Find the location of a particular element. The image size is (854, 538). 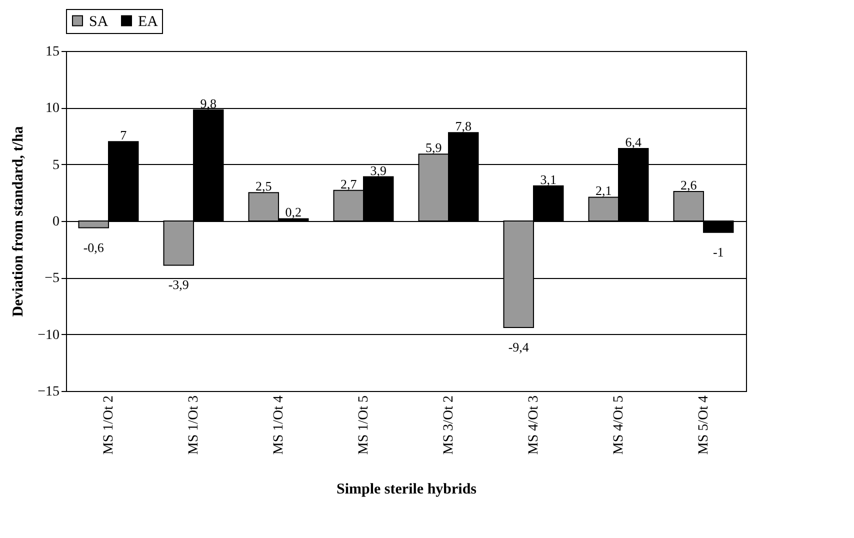

x-tick-label: MS 1/Ot 2 is located at coordinates (109, 425).